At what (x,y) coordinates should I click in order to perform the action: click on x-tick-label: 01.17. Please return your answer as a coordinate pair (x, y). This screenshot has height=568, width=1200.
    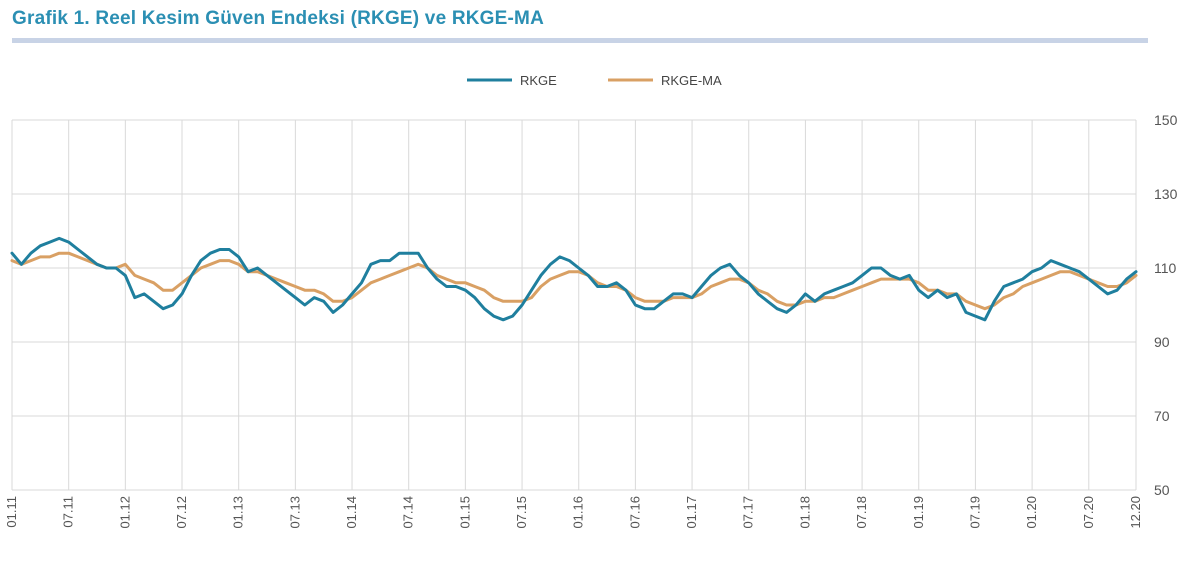
    Looking at the image, I should click on (691, 512).